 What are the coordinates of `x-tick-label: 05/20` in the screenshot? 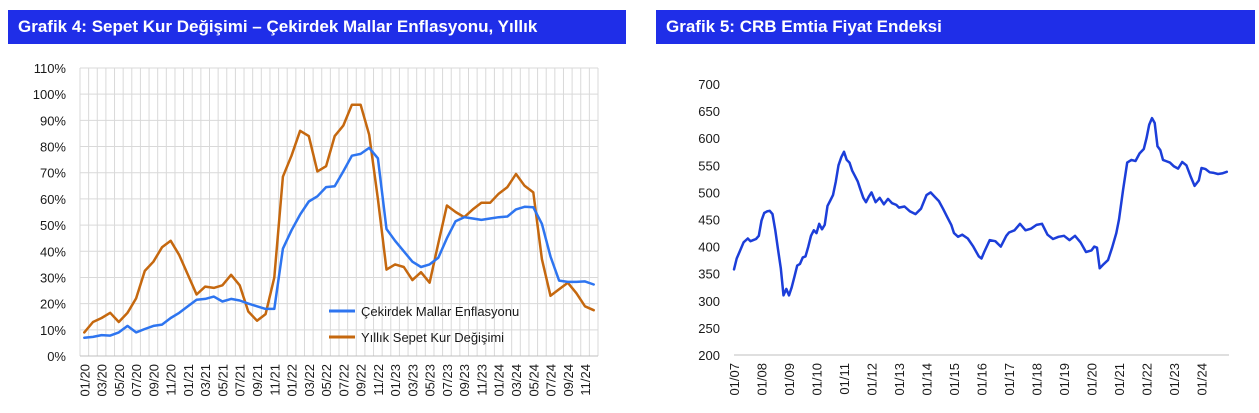 It's located at (119, 380).